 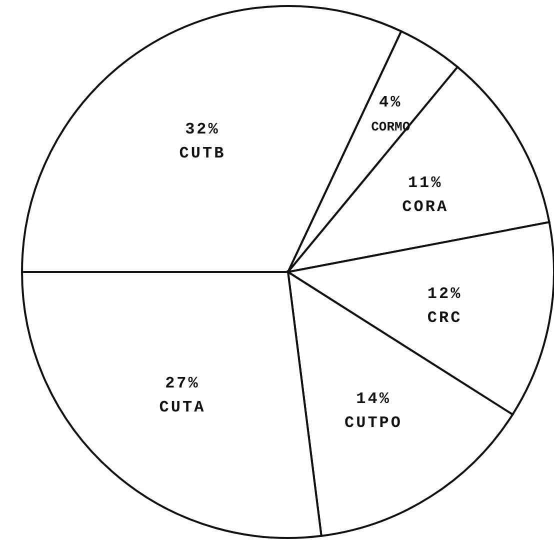 What do you see at coordinates (182, 407) in the screenshot?
I see `slice-label: CUTA` at bounding box center [182, 407].